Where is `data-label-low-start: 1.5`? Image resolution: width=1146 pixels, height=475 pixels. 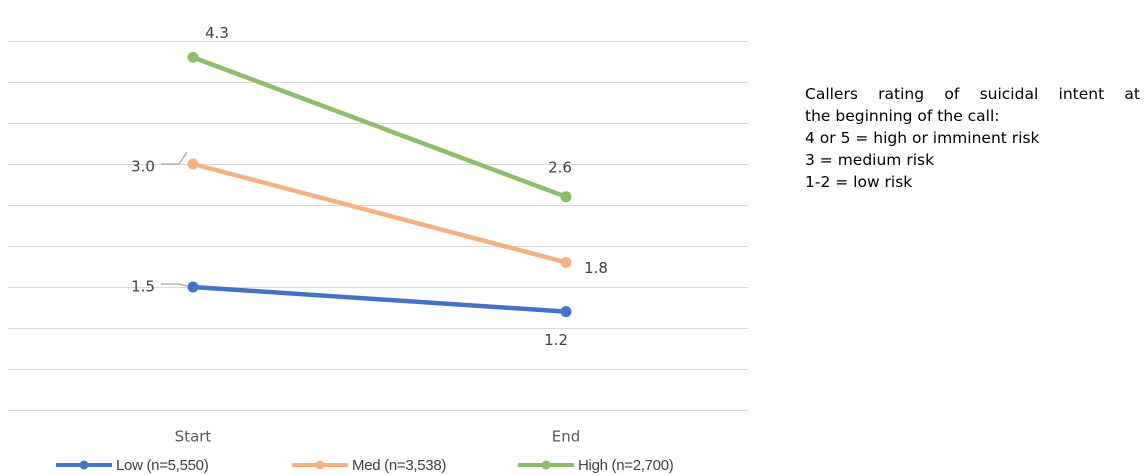 data-label-low-start: 1.5 is located at coordinates (143, 287).